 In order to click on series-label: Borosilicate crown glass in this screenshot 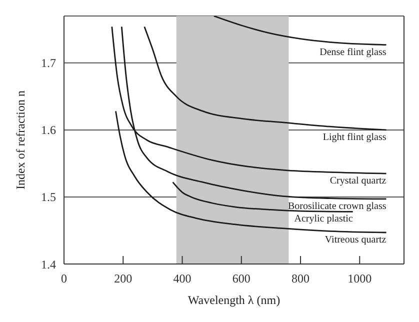, I will do `click(337, 206)`.